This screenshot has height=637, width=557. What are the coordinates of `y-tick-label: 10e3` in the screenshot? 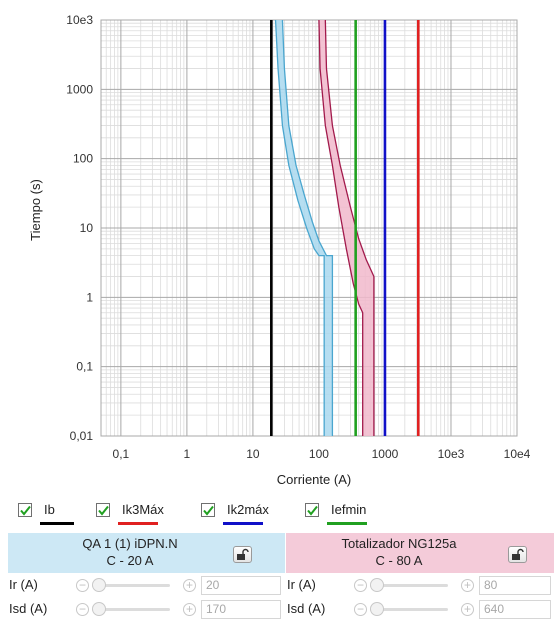 It's located at (79, 20).